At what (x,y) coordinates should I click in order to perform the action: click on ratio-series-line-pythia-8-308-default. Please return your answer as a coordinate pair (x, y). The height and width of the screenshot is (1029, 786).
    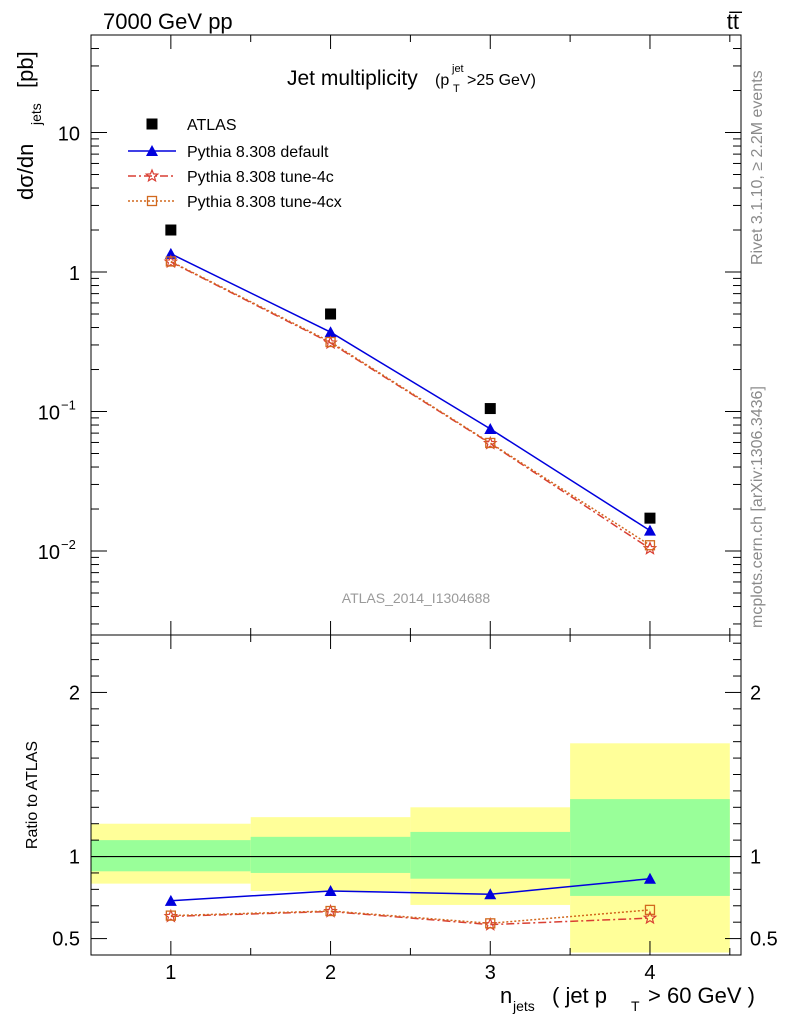
    Looking at the image, I should click on (410, 889).